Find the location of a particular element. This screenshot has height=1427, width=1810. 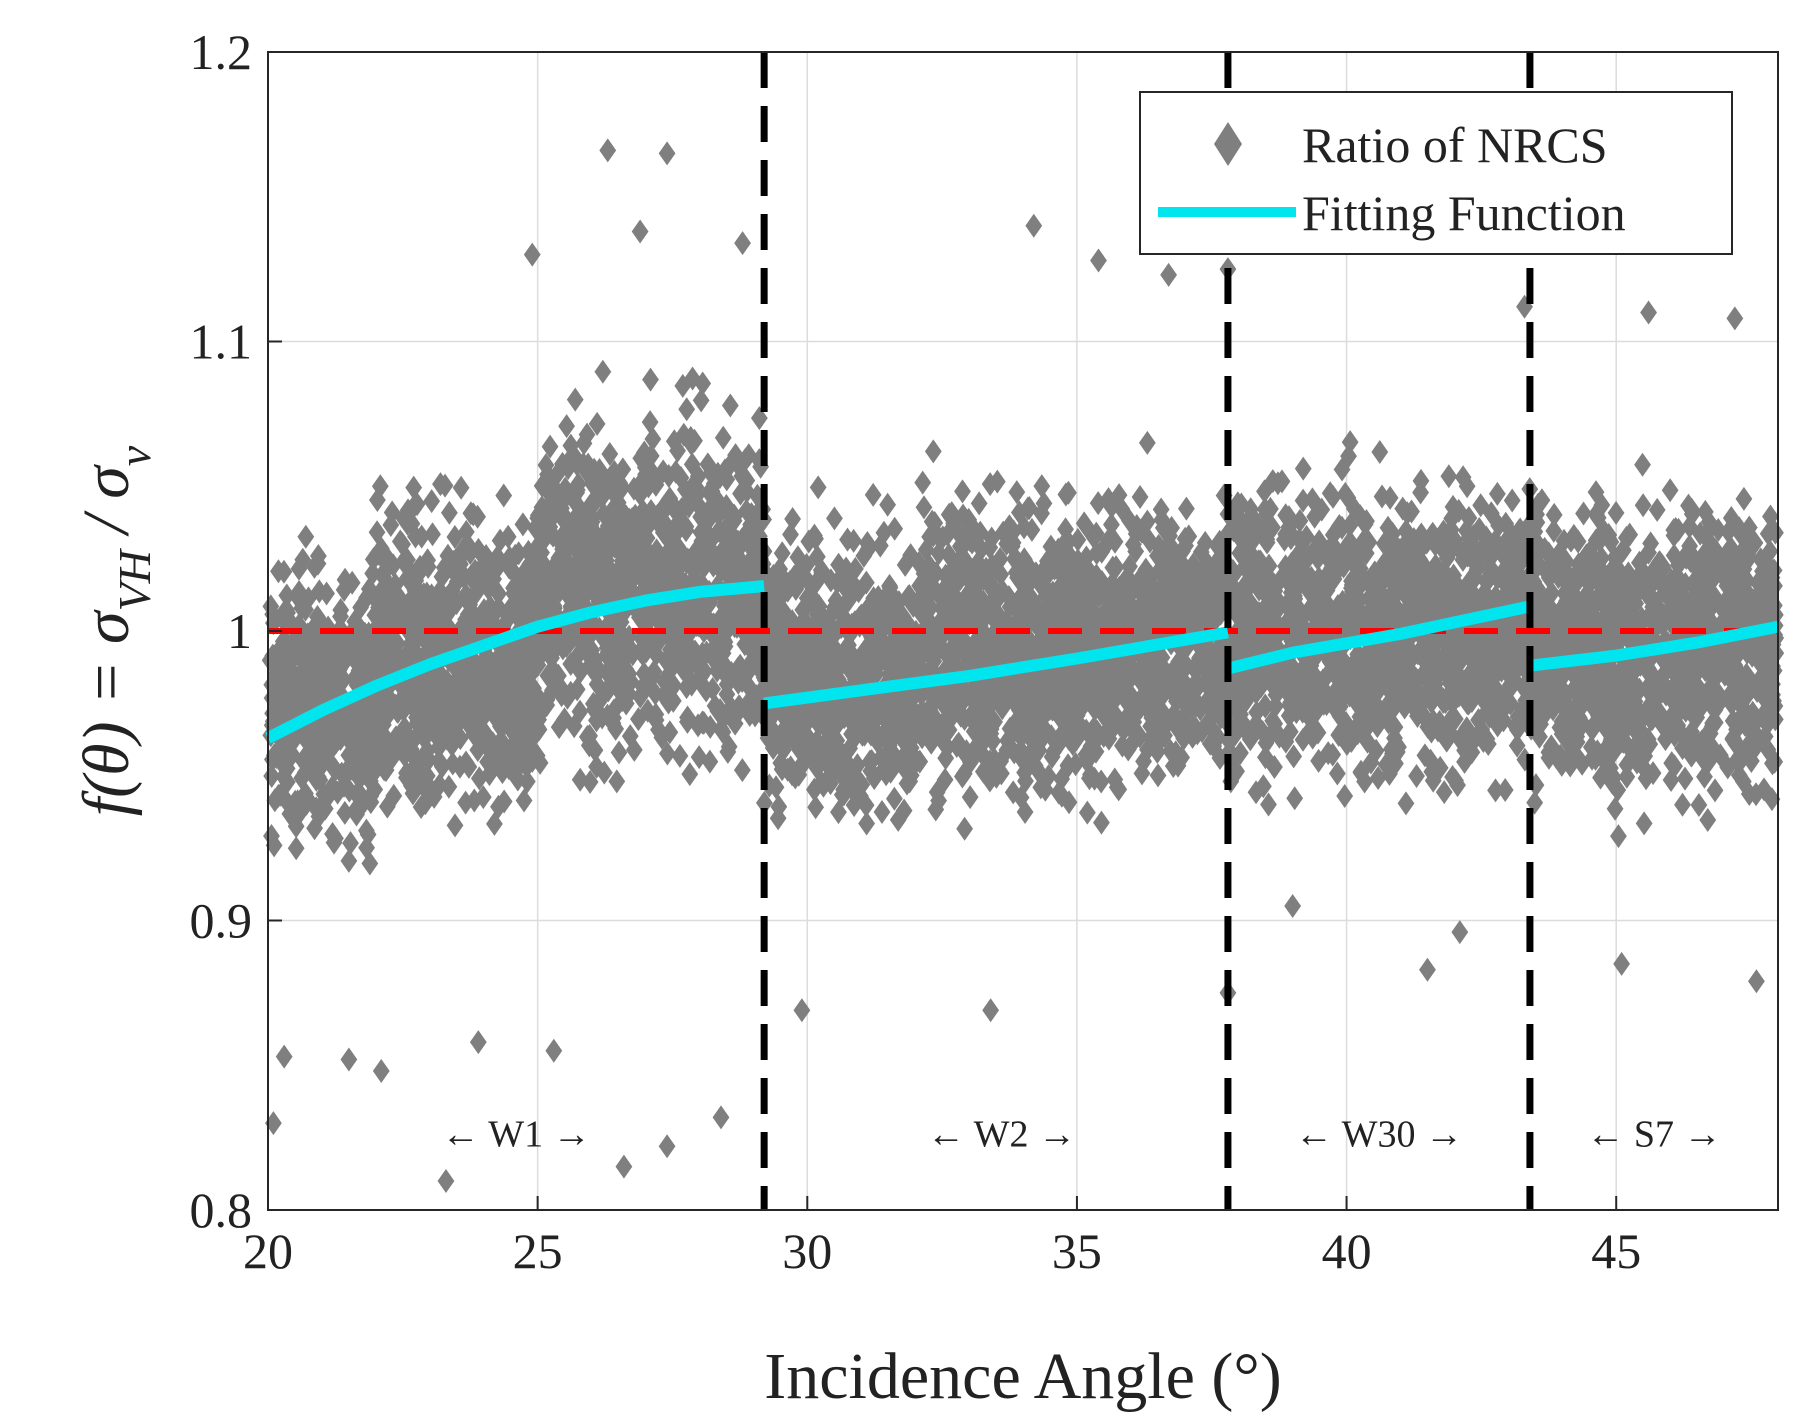

scatter-point-2061 is located at coordinates (554, 500).